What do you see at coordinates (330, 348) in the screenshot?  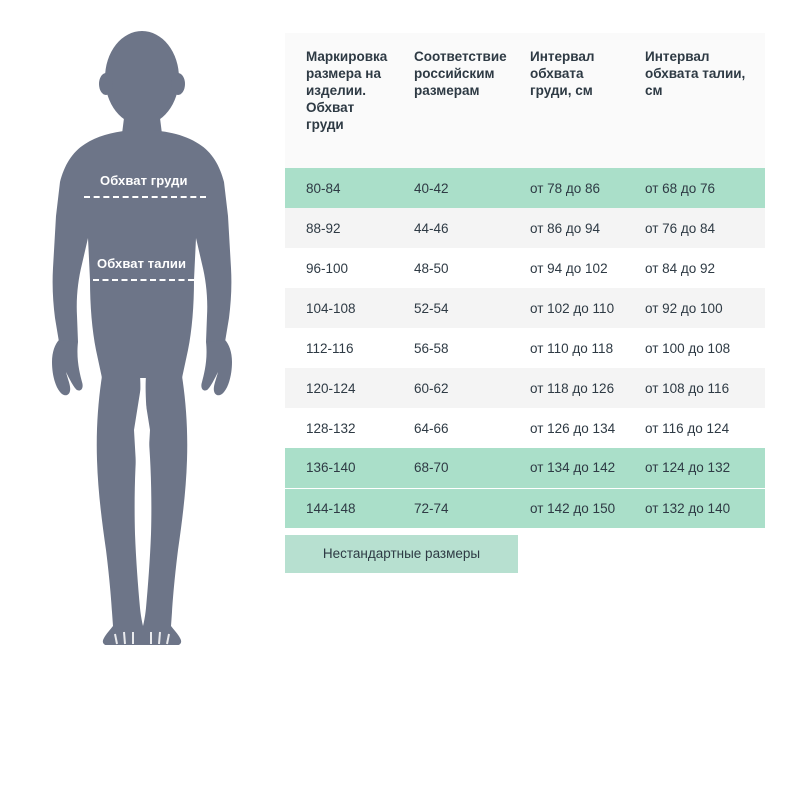 I see `cell-size-marking: 112-116` at bounding box center [330, 348].